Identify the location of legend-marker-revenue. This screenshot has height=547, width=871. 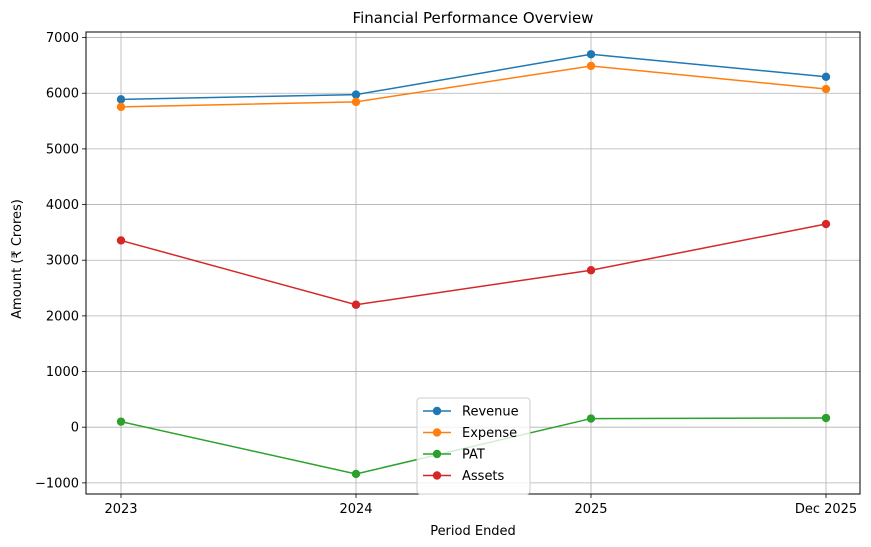
(437, 411).